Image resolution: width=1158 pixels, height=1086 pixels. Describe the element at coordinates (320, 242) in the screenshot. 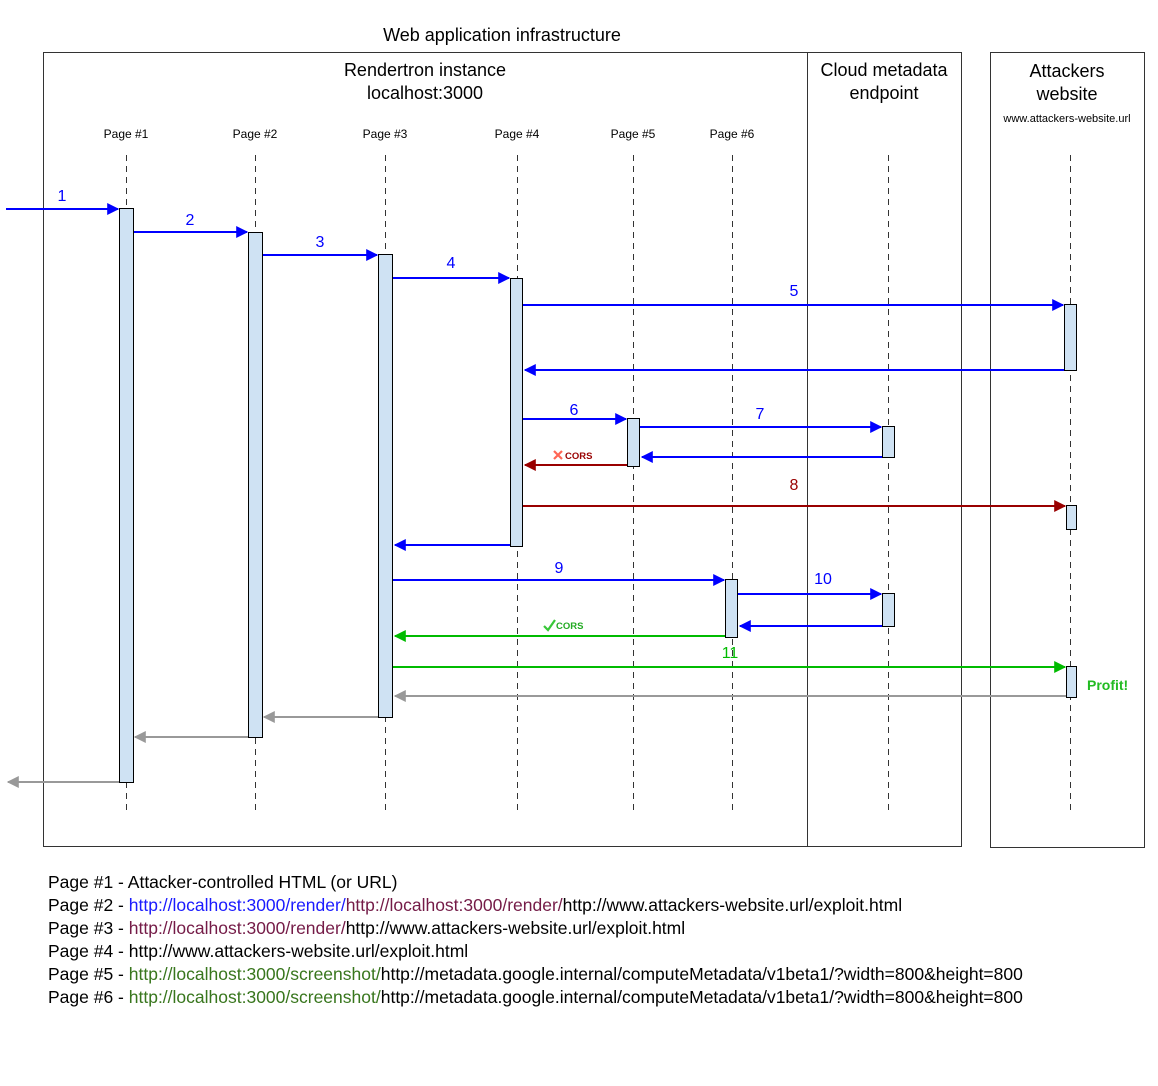

I see `message-3-label: 3` at that location.